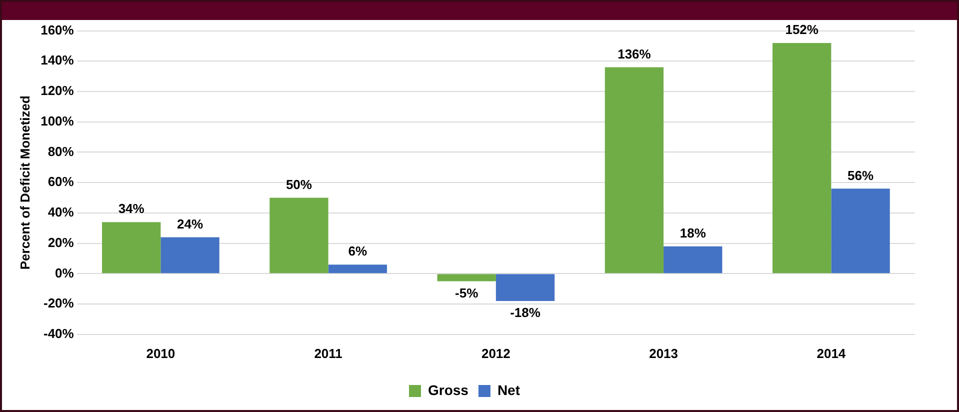 This screenshot has width=959, height=412. I want to click on y-tick-label: 80%, so click(61, 151).